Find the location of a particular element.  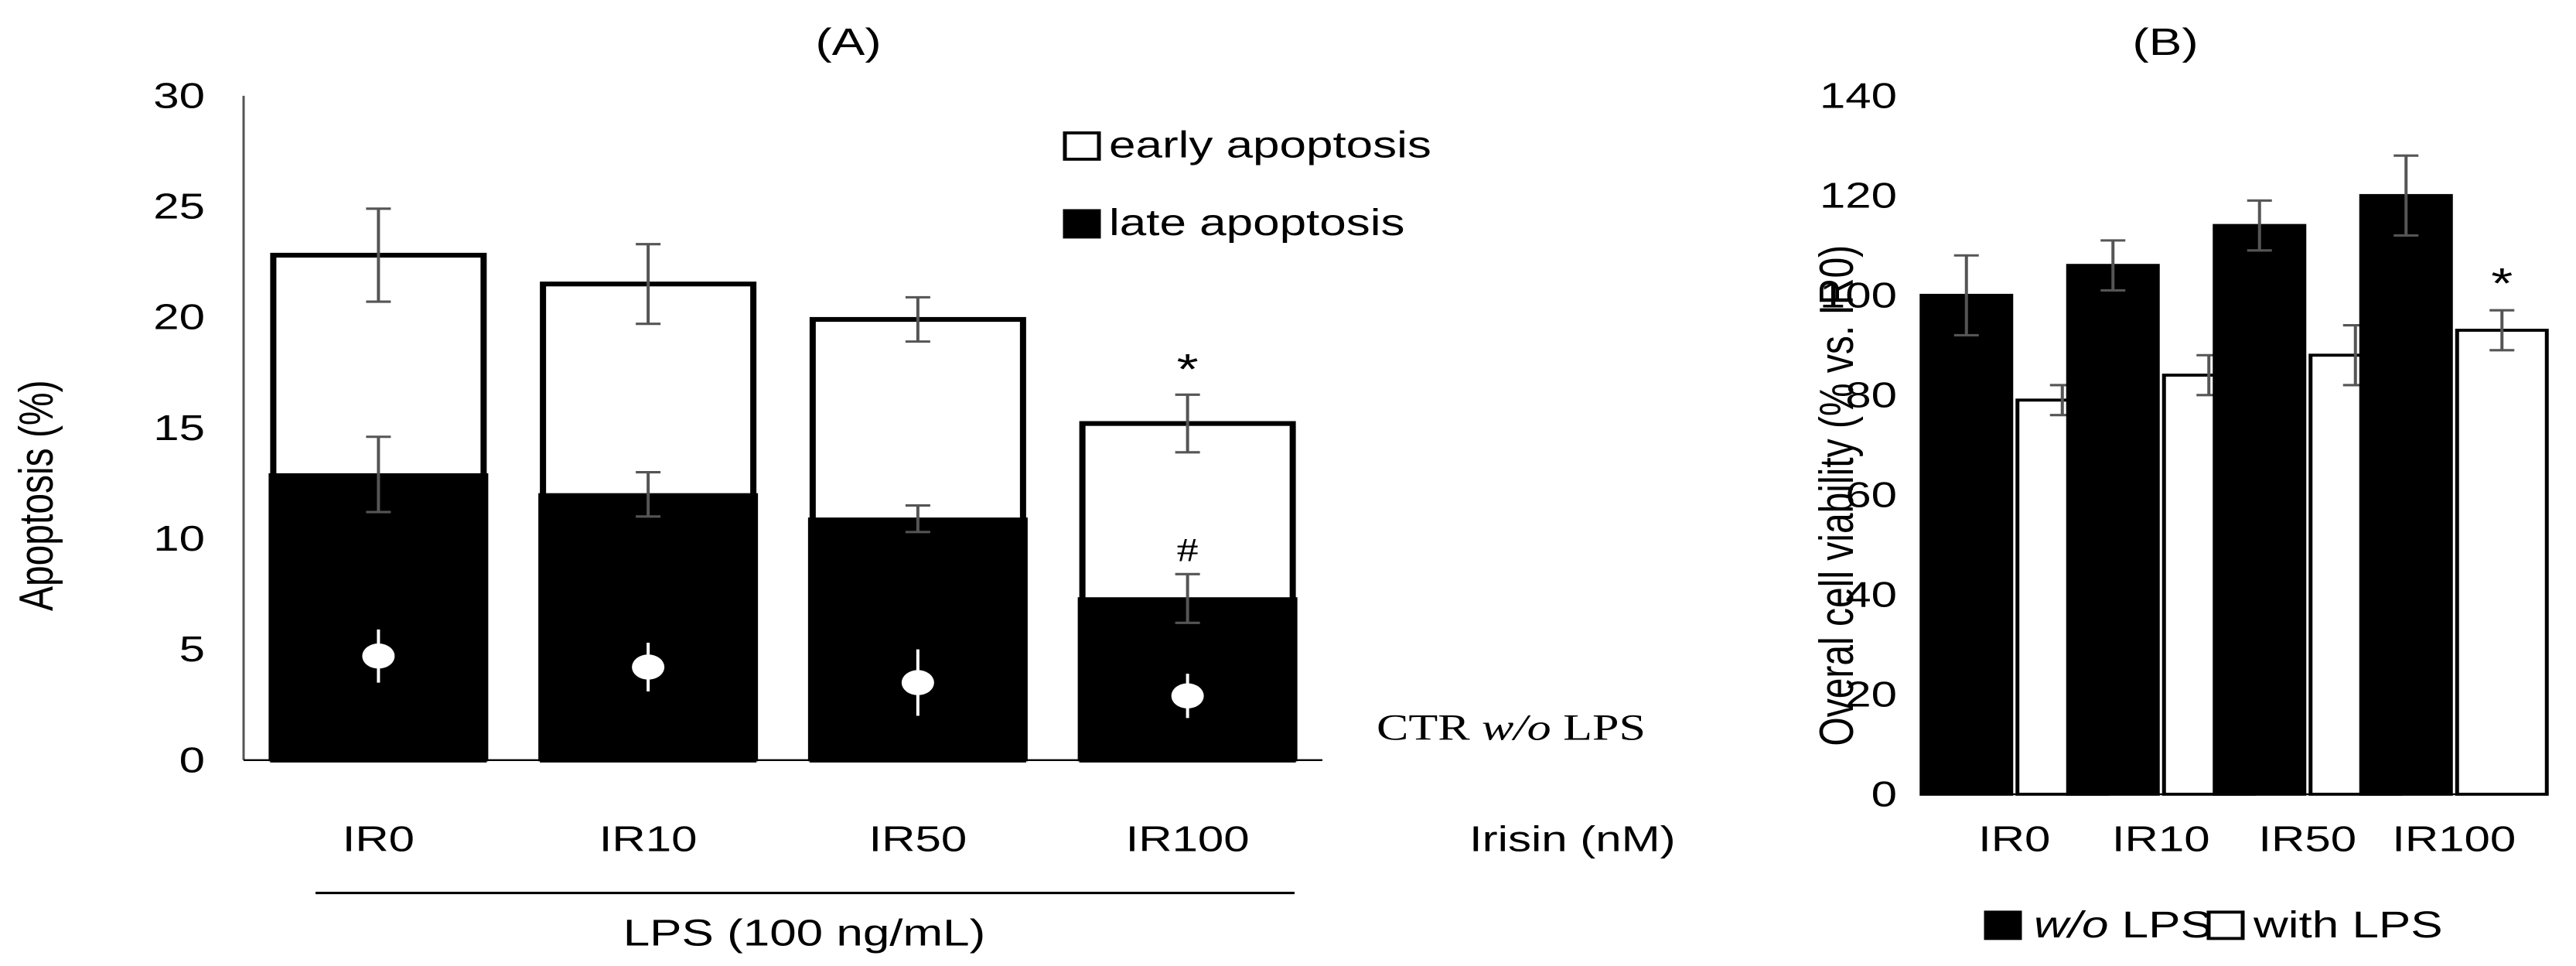

ctr-label-prefix: CTR is located at coordinates (1424, 727).